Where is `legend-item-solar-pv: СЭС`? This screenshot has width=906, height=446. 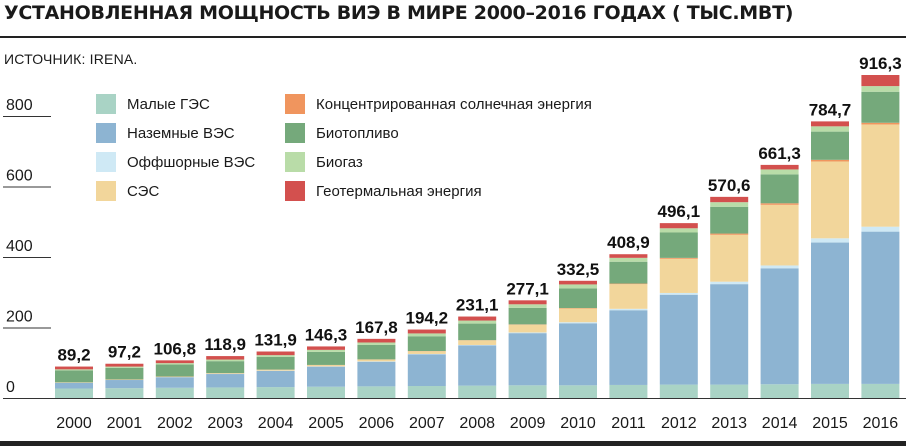 legend-item-solar-pv: СЭС is located at coordinates (127, 191).